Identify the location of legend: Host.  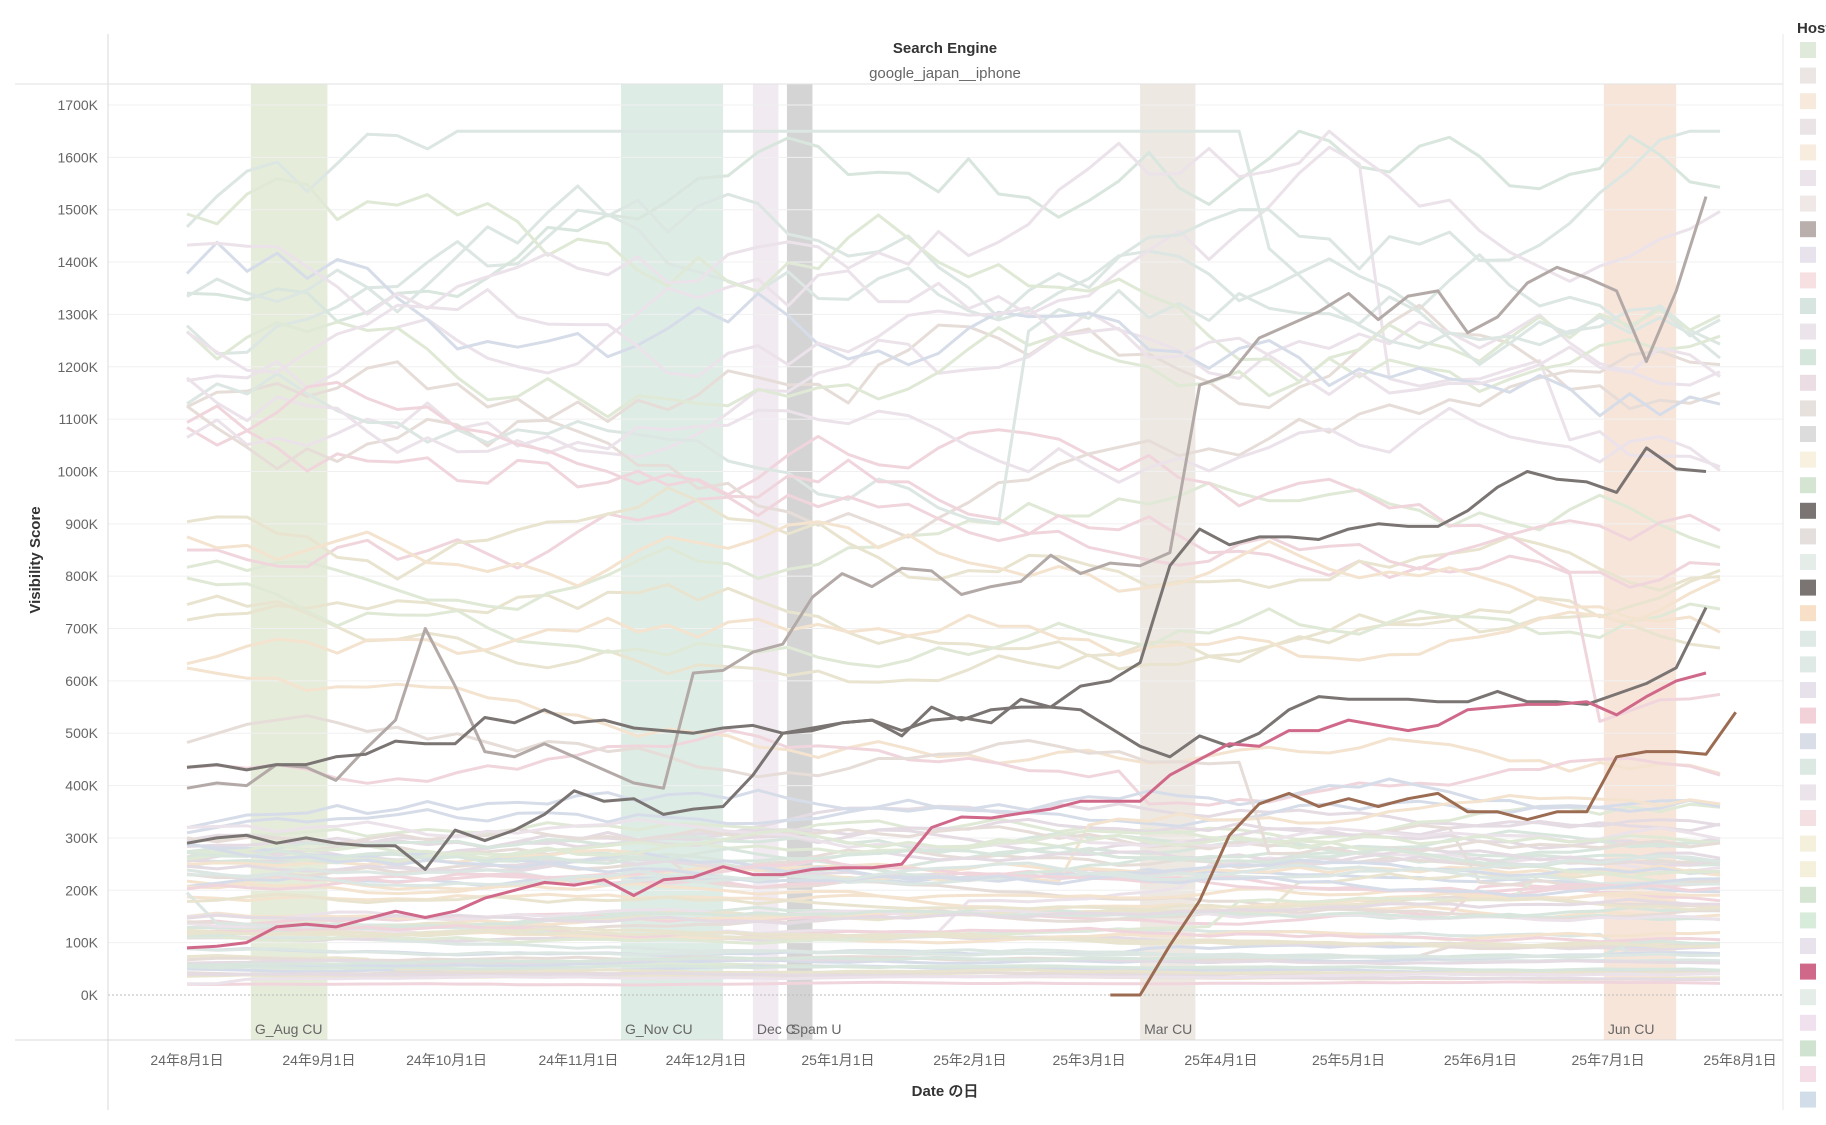
(1811, 564).